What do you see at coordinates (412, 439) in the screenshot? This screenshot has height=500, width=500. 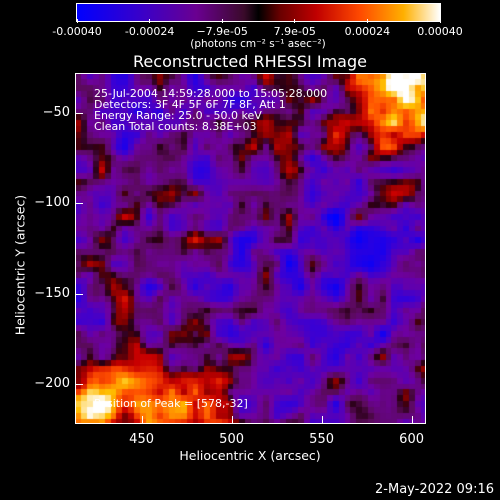 I see `x-tick-label: 600` at bounding box center [412, 439].